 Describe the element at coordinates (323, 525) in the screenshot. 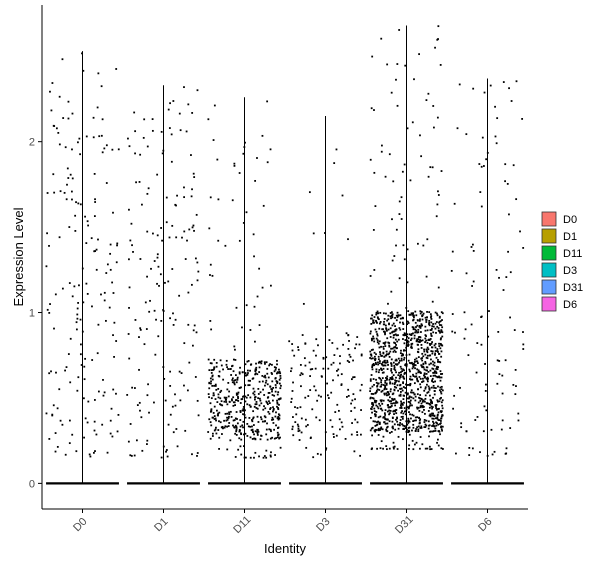

I see `x-tick-label-d3: D3` at that location.